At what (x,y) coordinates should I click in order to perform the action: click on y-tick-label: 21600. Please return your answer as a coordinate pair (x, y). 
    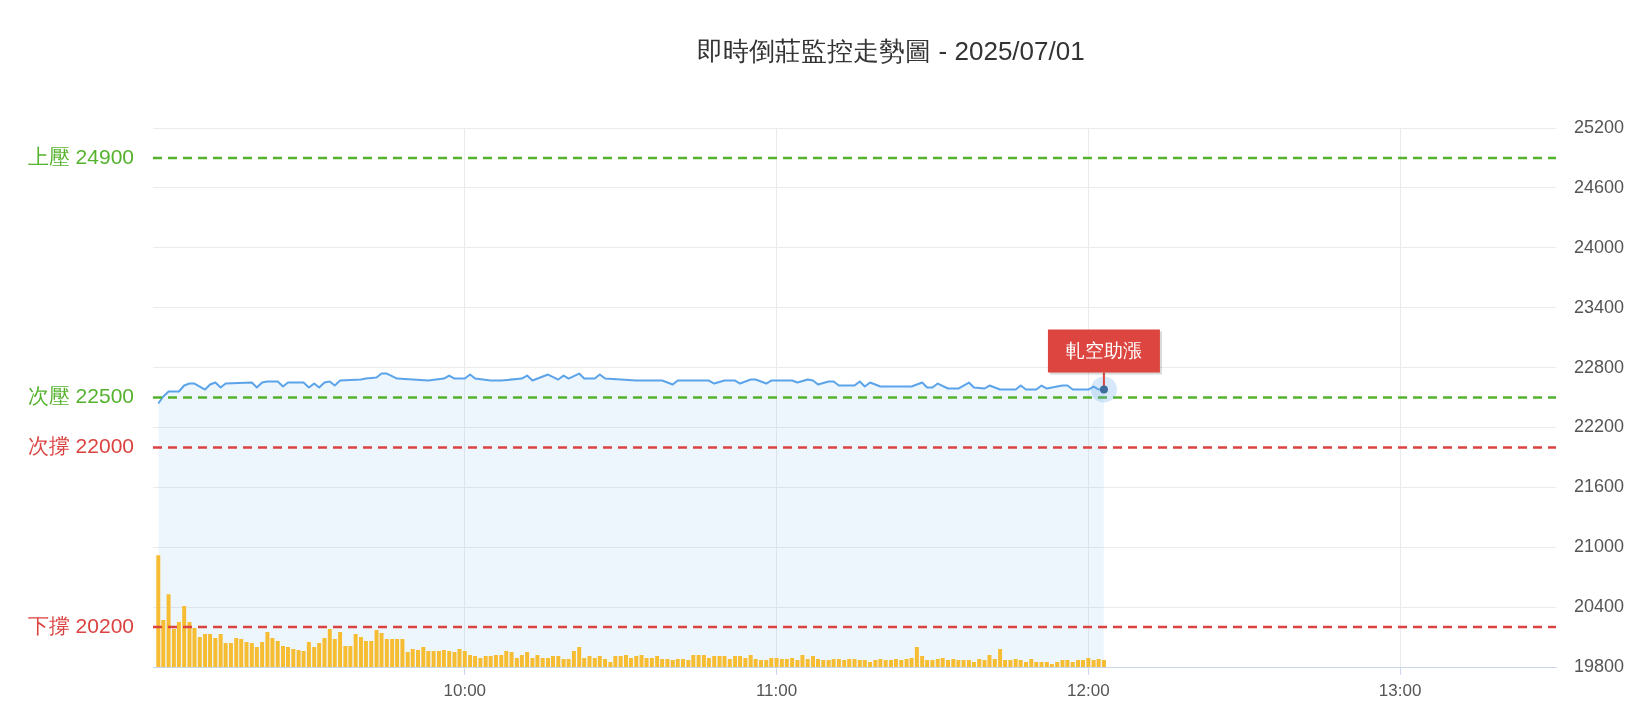
    Looking at the image, I should click on (1599, 486).